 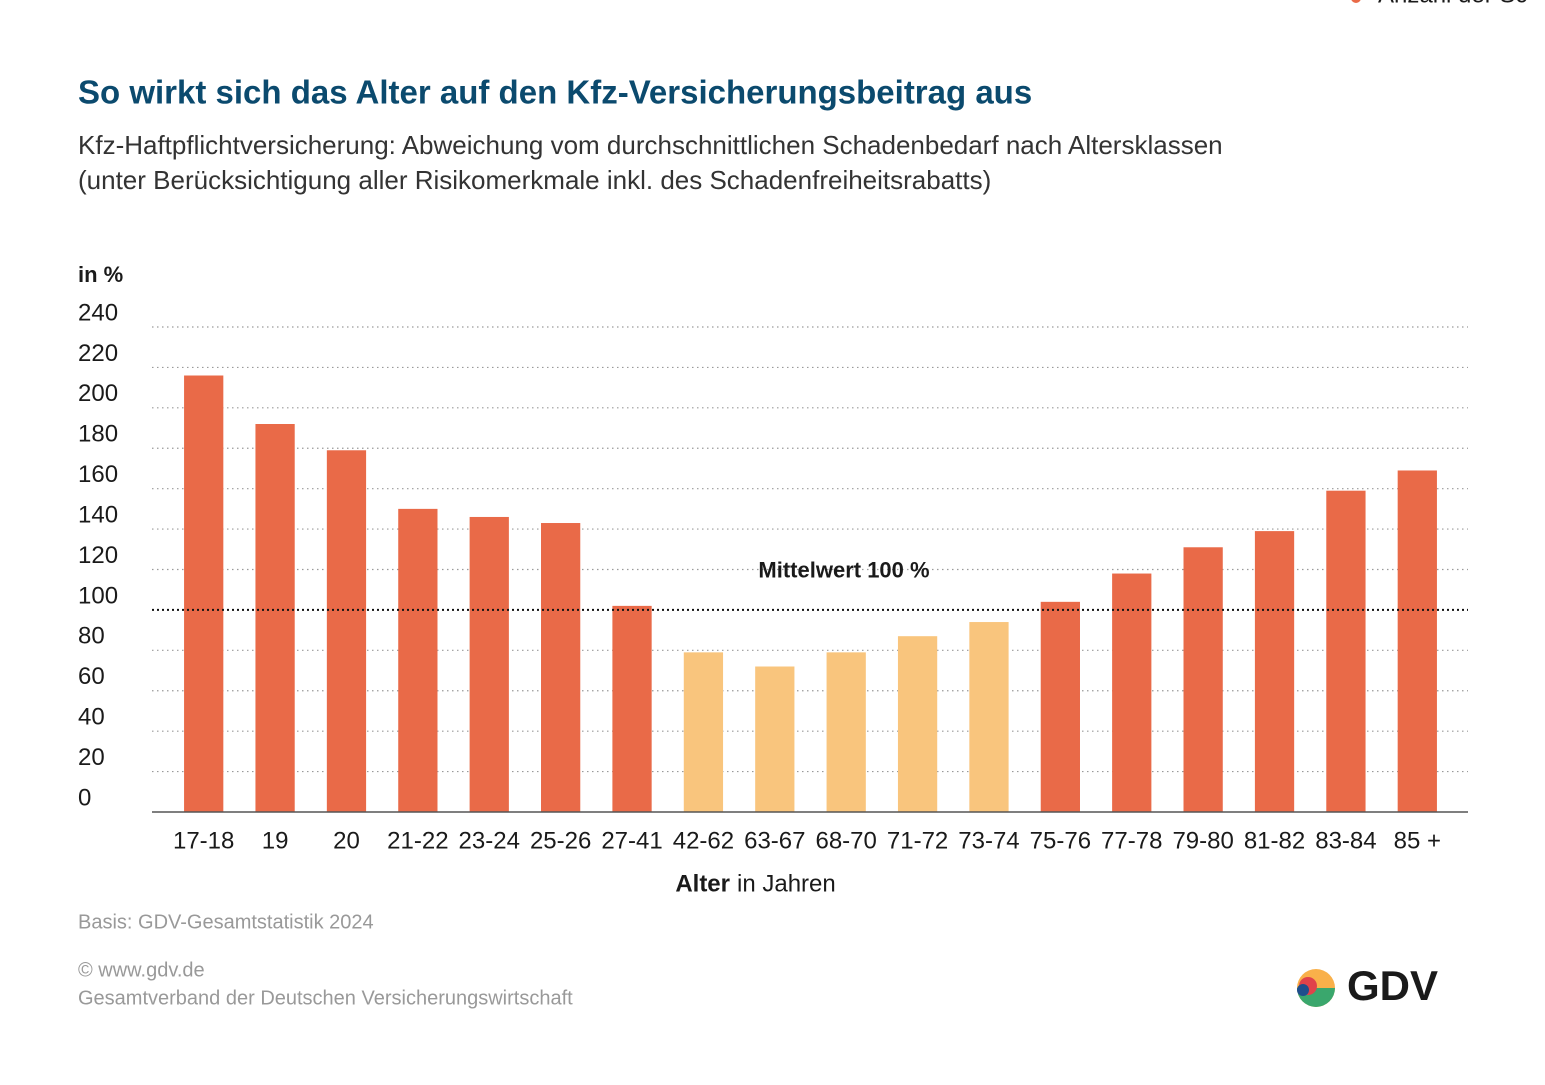 What do you see at coordinates (1392, 985) in the screenshot?
I see `logo-text: GDV` at bounding box center [1392, 985].